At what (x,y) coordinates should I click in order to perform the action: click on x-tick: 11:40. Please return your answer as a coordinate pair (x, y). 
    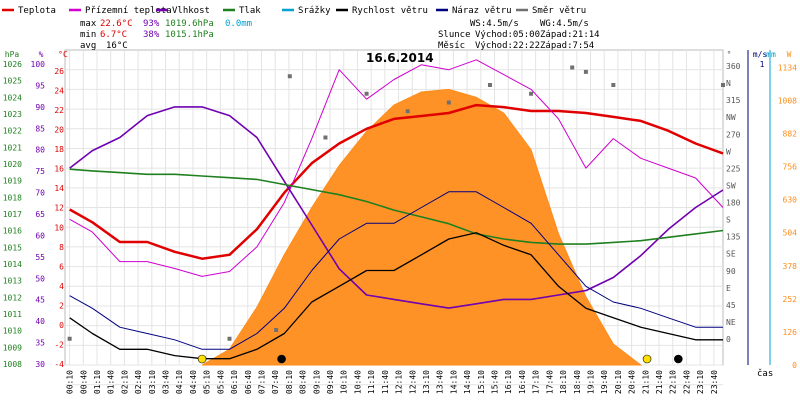
    Looking at the image, I should click on (385, 382).